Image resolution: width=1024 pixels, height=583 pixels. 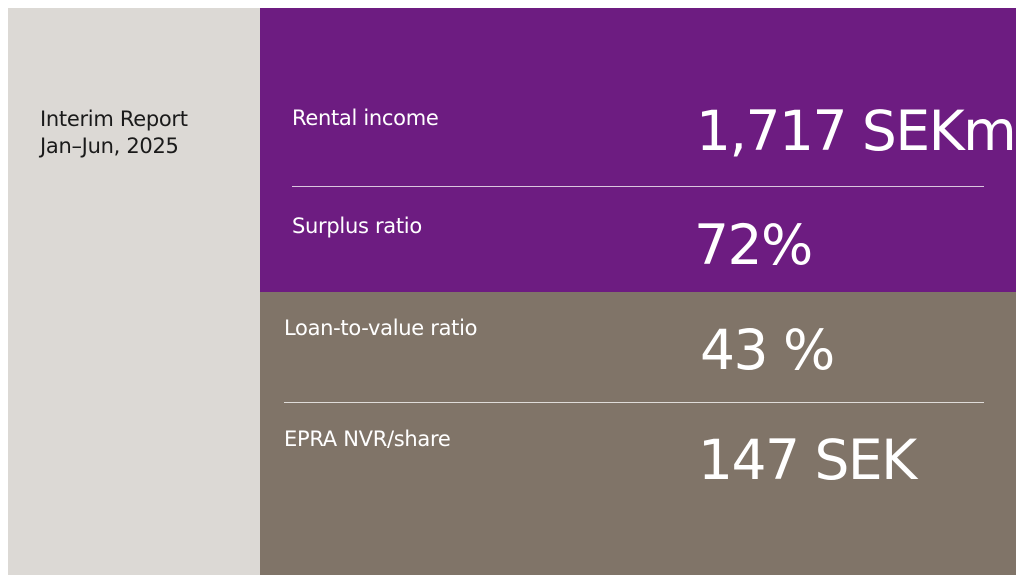 What do you see at coordinates (109, 146) in the screenshot?
I see `report-period: Jan–Jun, 2025` at bounding box center [109, 146].